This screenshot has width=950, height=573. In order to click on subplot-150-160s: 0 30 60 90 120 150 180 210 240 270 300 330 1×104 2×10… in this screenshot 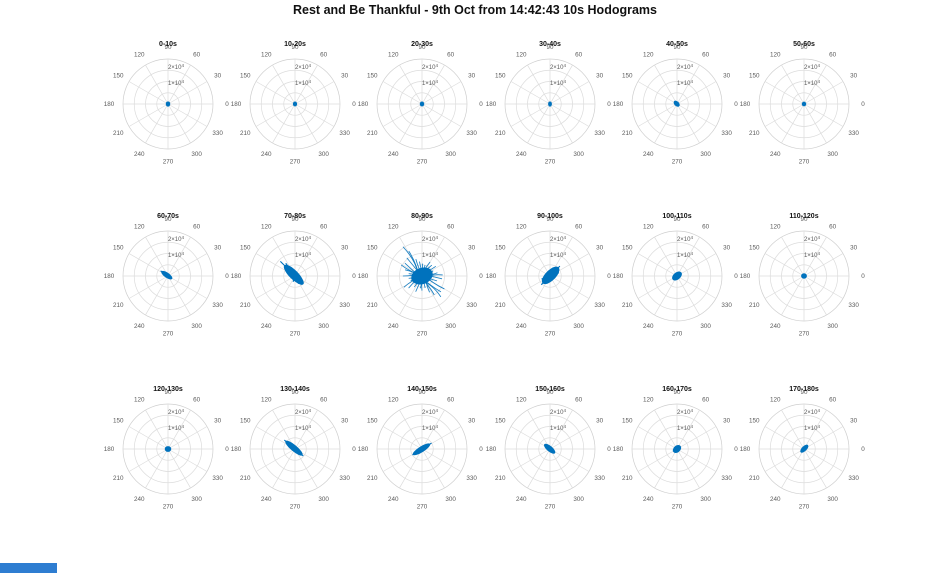, I will do `click(548, 448)`.